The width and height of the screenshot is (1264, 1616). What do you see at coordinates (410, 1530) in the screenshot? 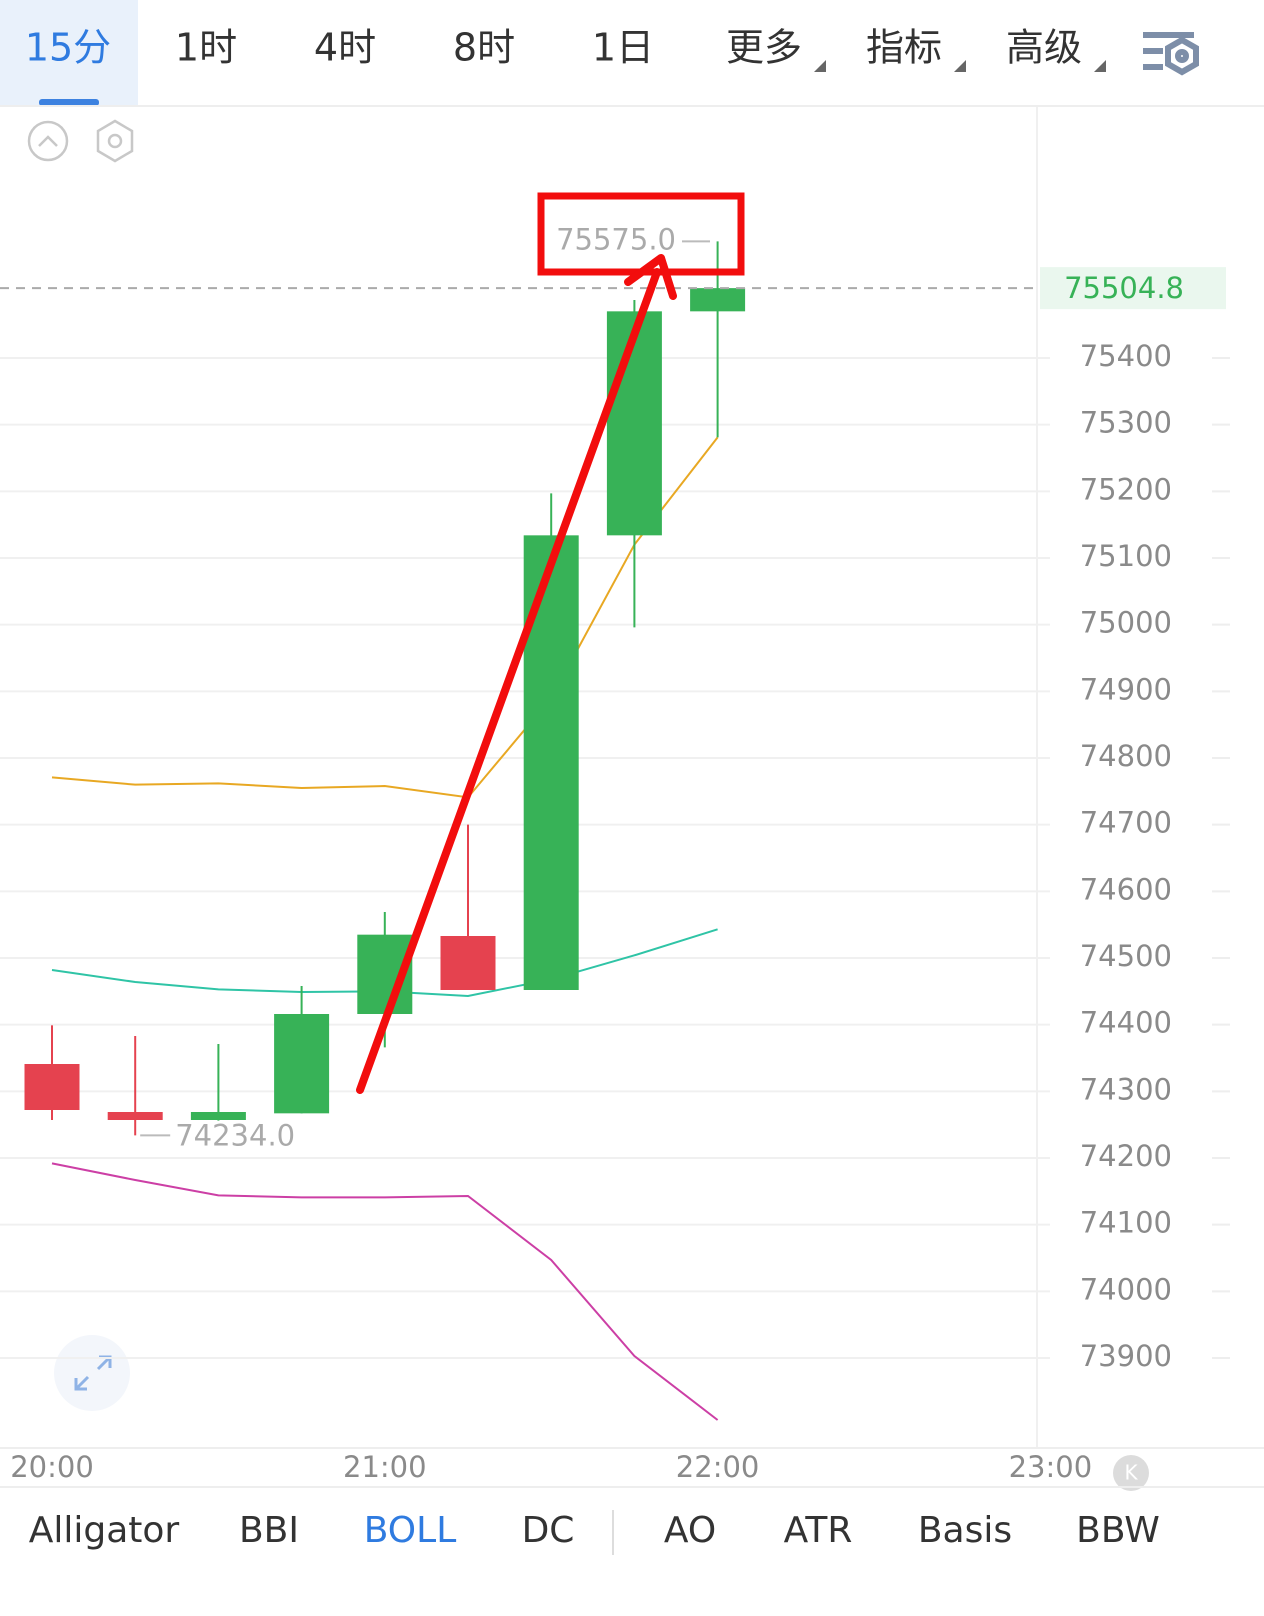
I see `indicator-tab: BOLL` at bounding box center [410, 1530].